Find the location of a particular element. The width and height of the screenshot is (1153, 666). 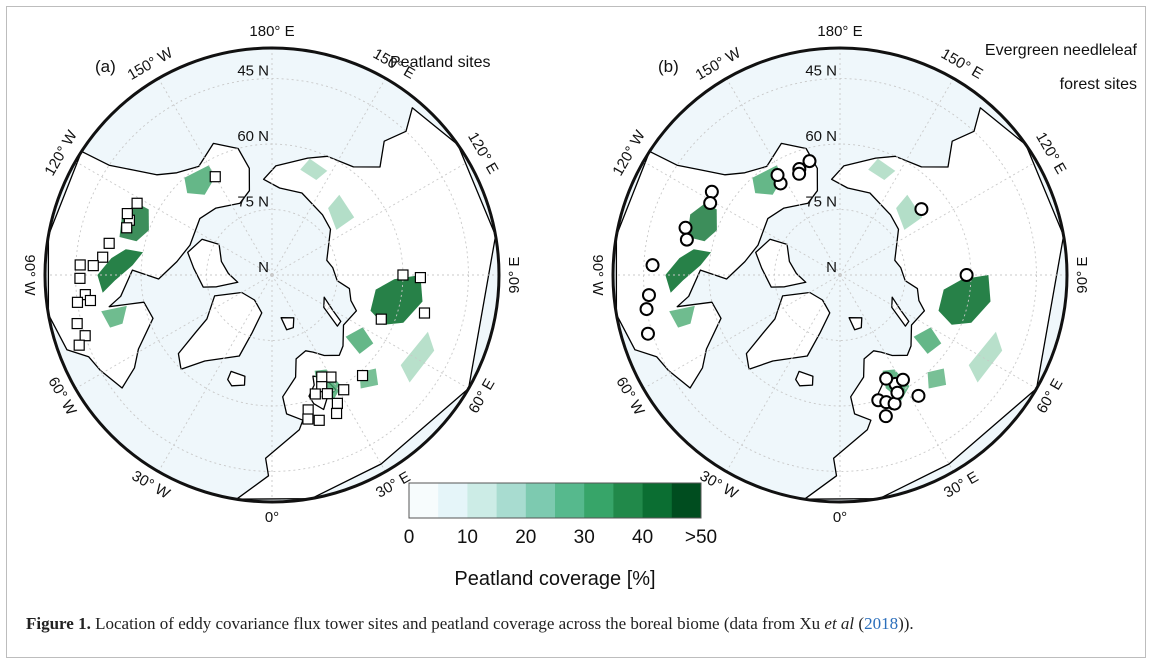

panel-b-label: (b) is located at coordinates (668, 66).